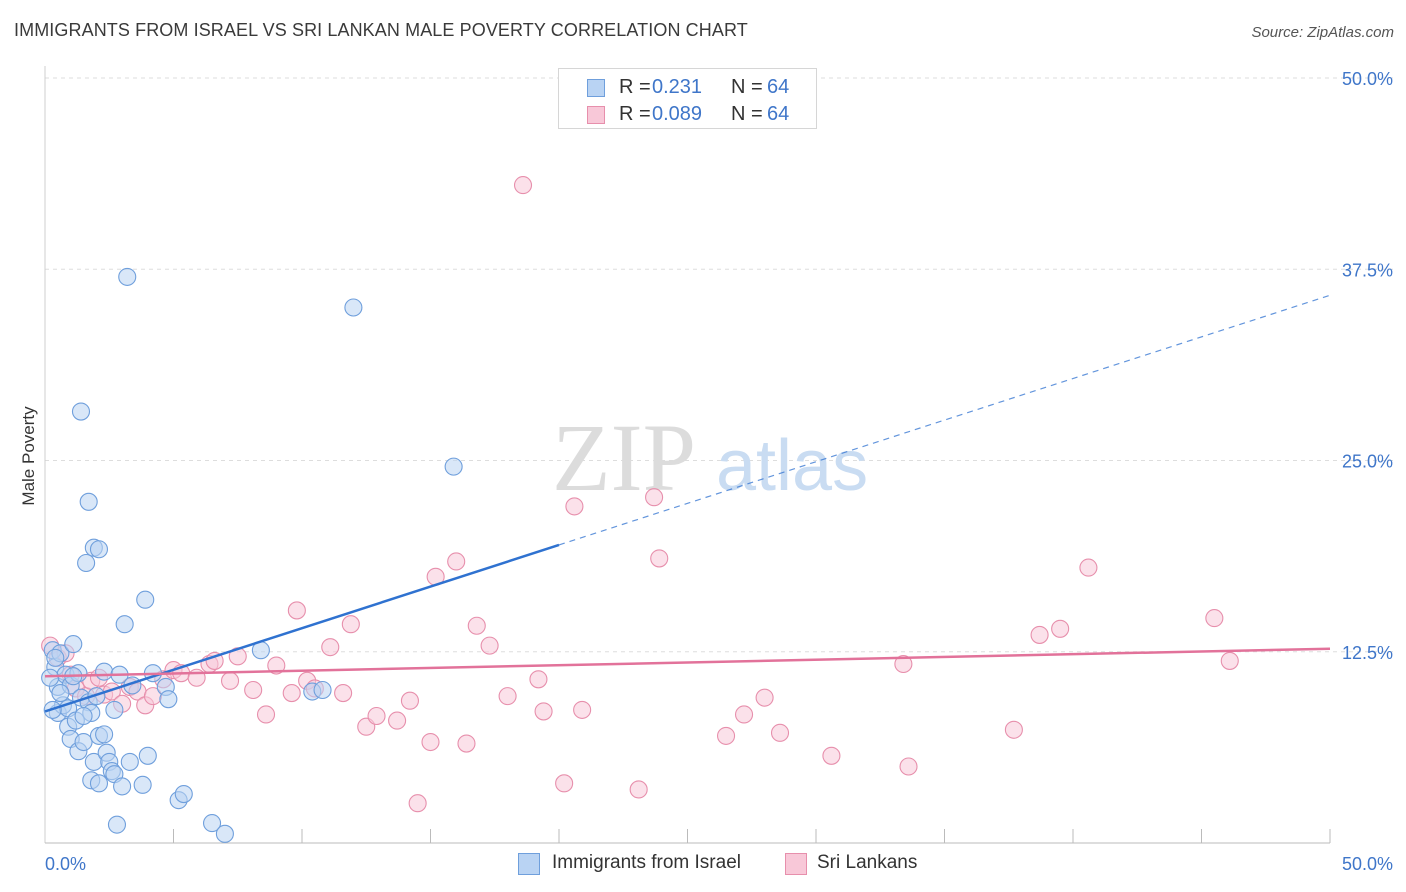 The width and height of the screenshot is (1406, 892). What do you see at coordinates (710, 457) in the screenshot?
I see `watermark: ZIP atlas` at bounding box center [710, 457].